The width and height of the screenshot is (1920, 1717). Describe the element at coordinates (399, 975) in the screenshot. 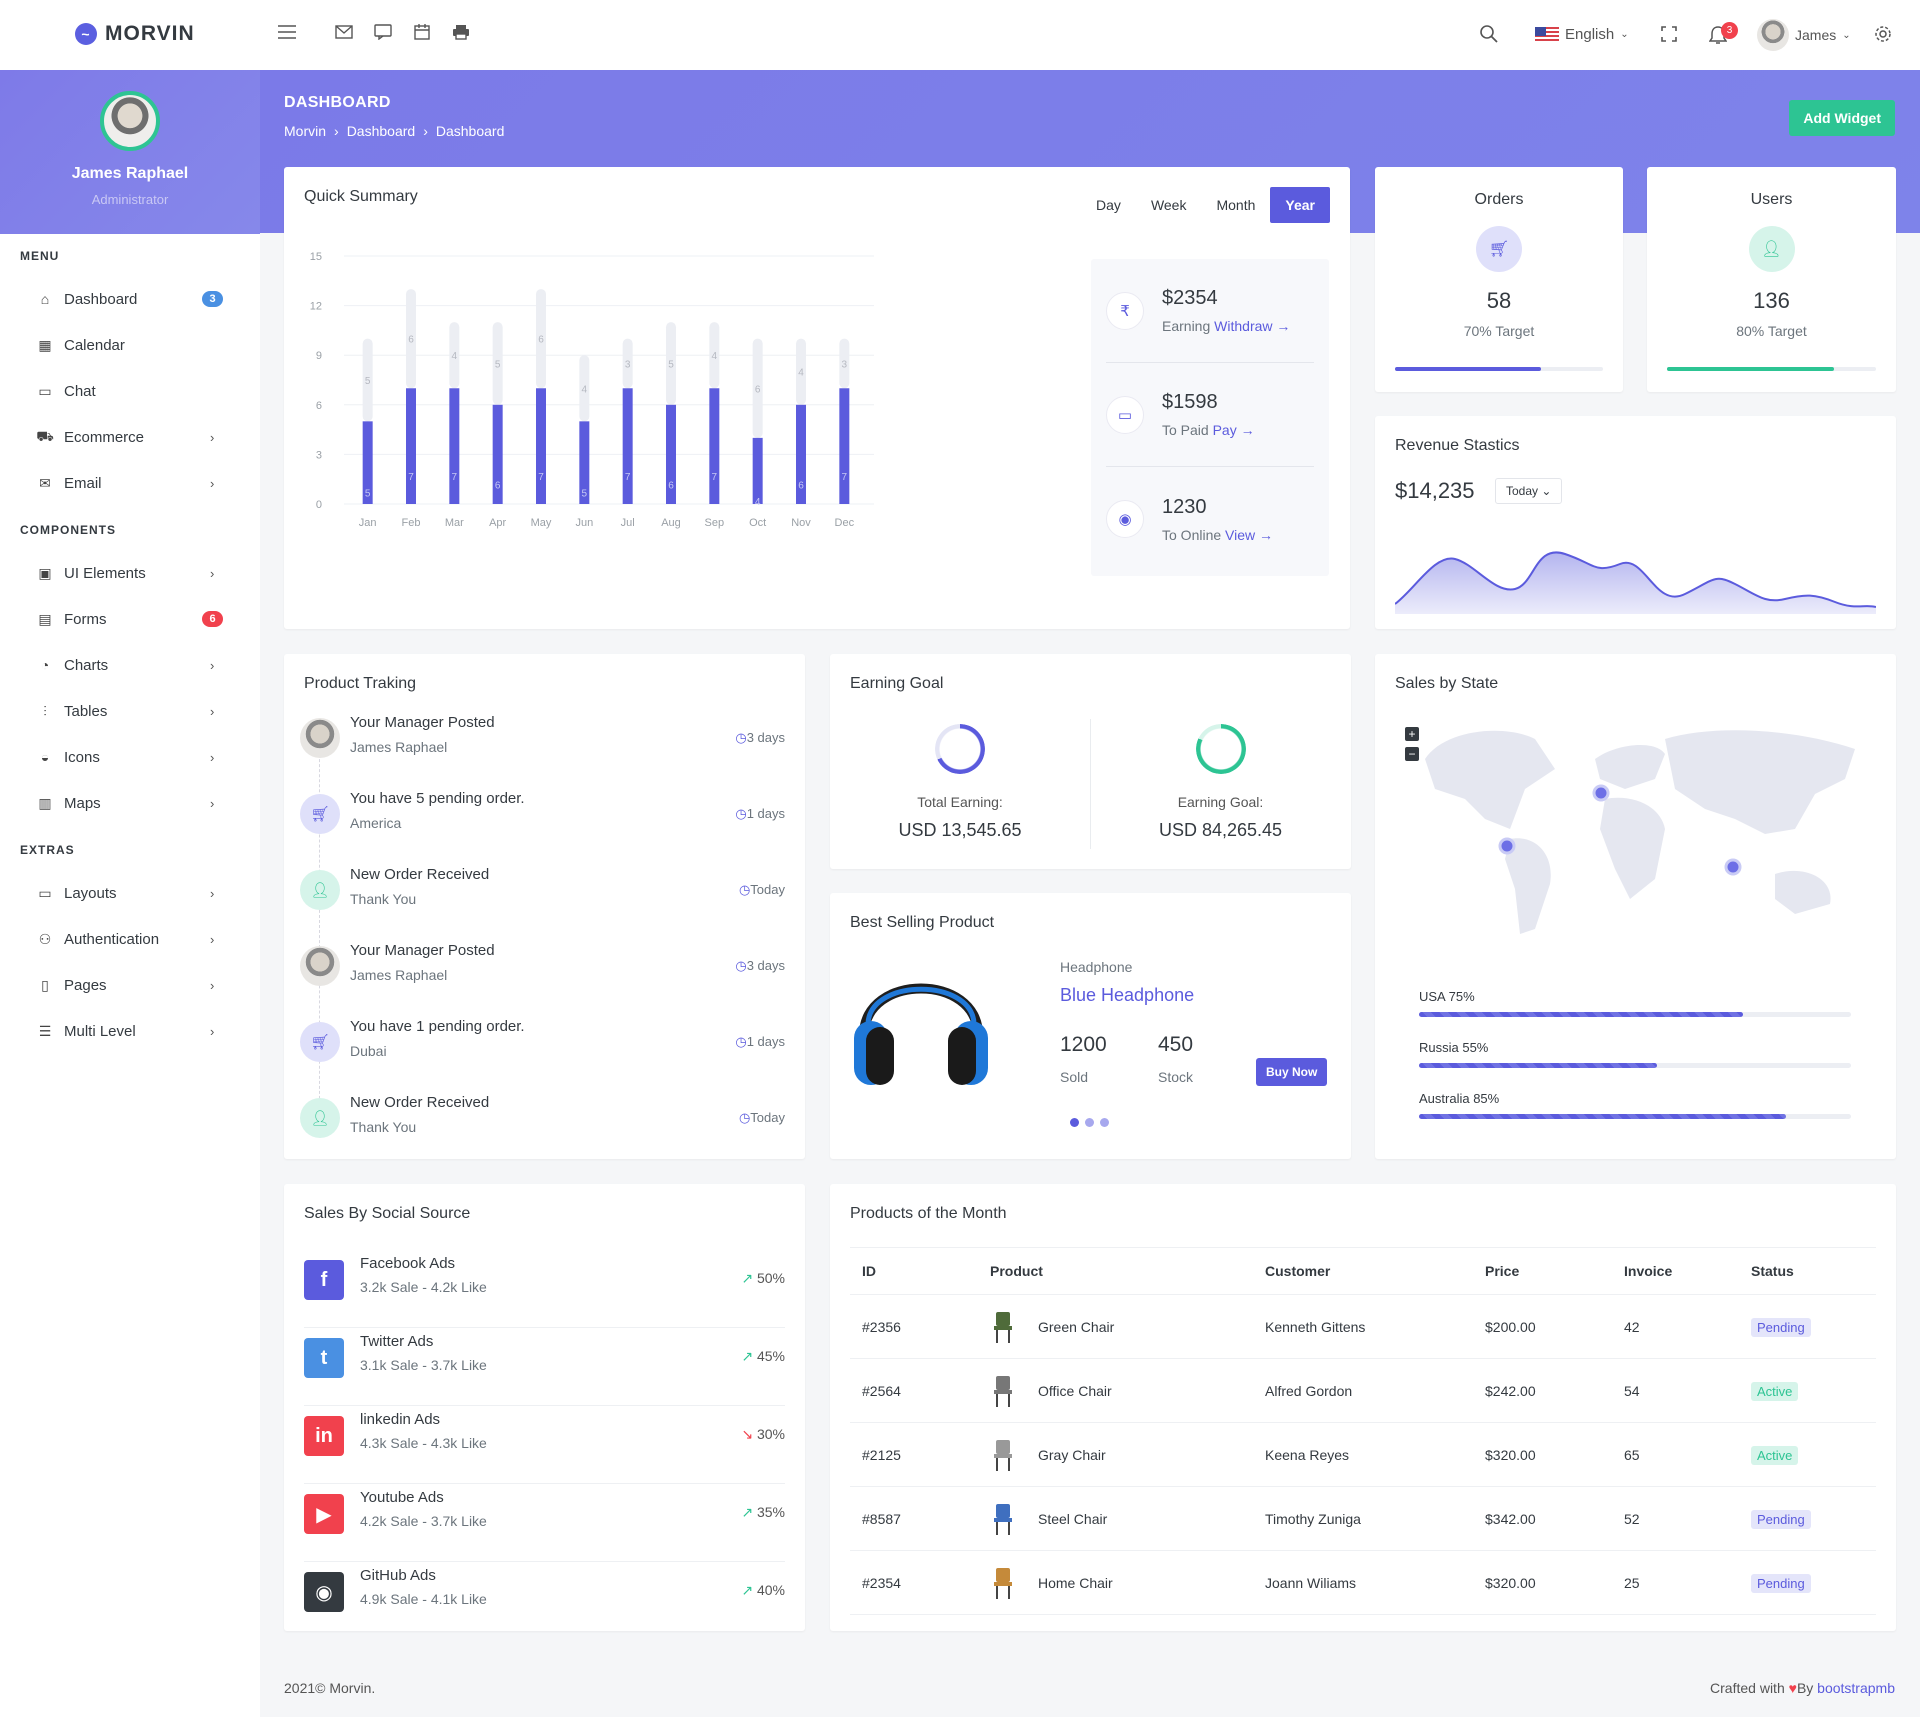

I see `timeline-sub: James Raphael` at that location.